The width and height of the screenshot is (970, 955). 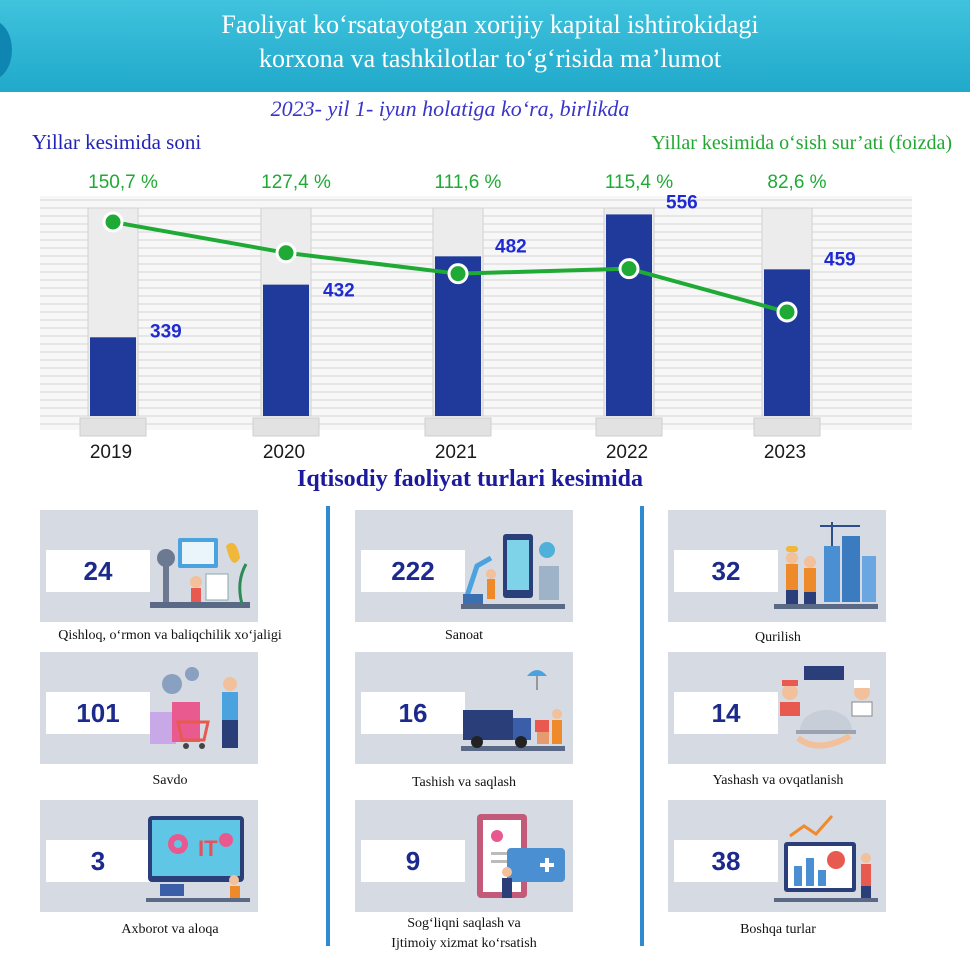 What do you see at coordinates (458, 274) in the screenshot?
I see `growth-point-2021` at bounding box center [458, 274].